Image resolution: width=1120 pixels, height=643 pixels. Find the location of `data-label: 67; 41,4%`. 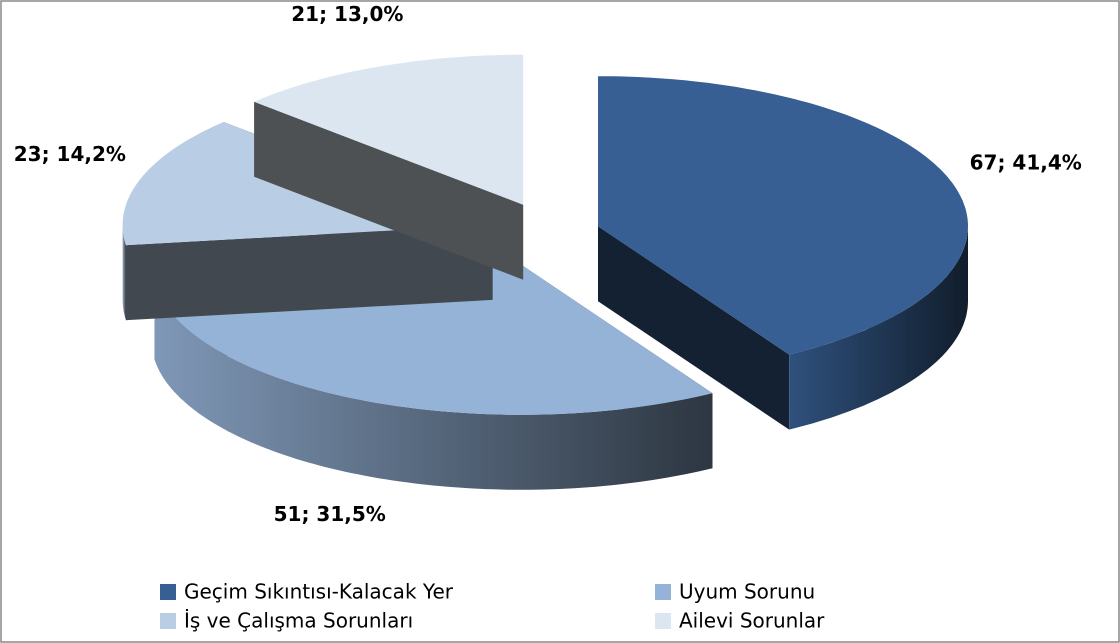

data-label: 67; 41,4% is located at coordinates (1026, 162).